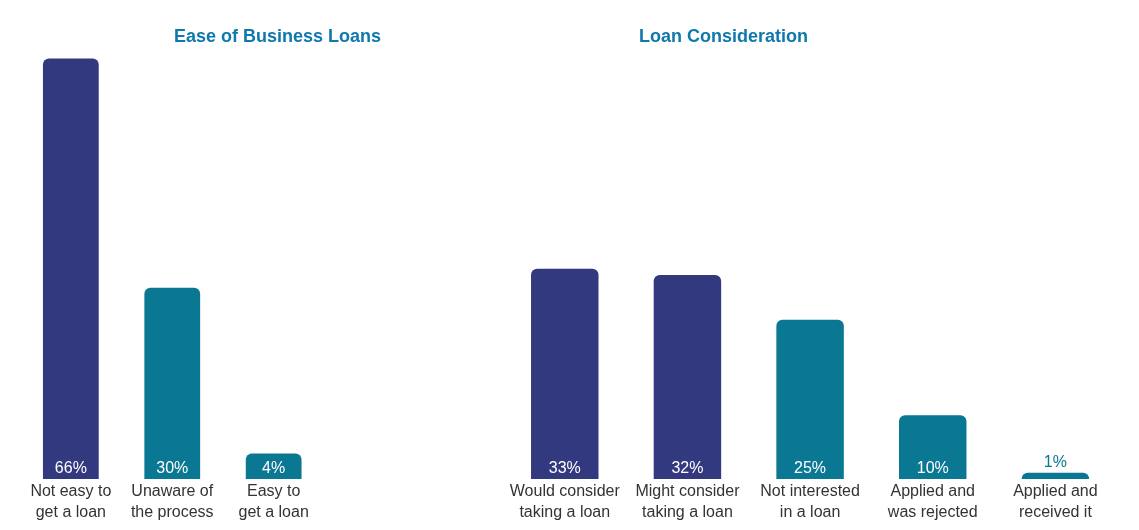  I want to click on x-tick-label: Unaware of the process, so click(172, 501).